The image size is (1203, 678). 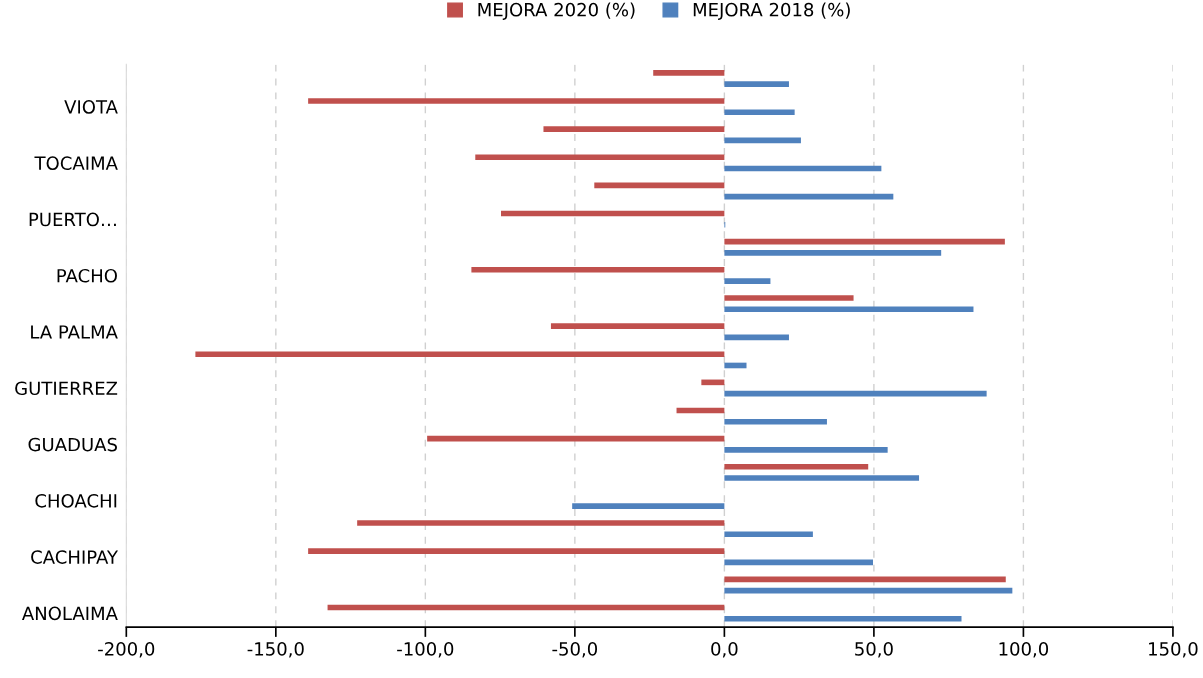 I want to click on y-tick-label: TOCAIMA, so click(x=76, y=163).